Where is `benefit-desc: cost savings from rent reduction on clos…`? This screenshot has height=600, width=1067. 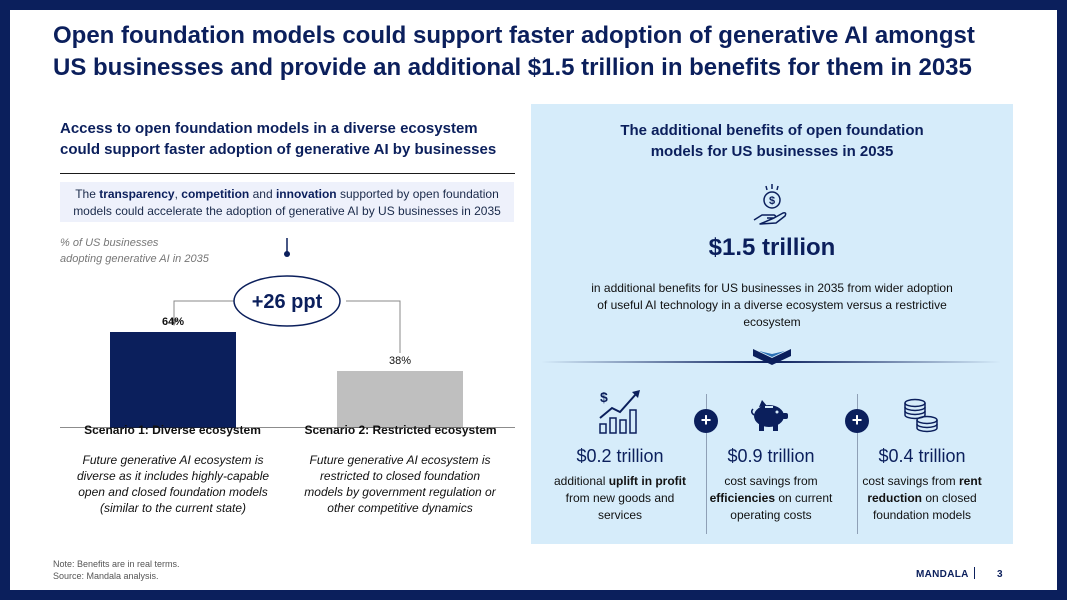
benefit-desc: cost savings from rent reduction on clos… is located at coordinates (922, 498).